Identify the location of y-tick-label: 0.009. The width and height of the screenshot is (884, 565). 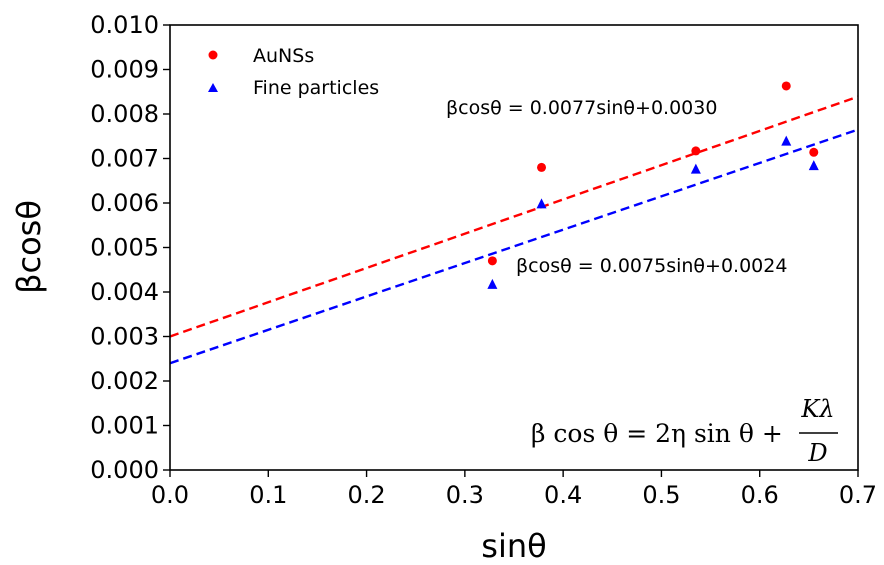
(124, 70).